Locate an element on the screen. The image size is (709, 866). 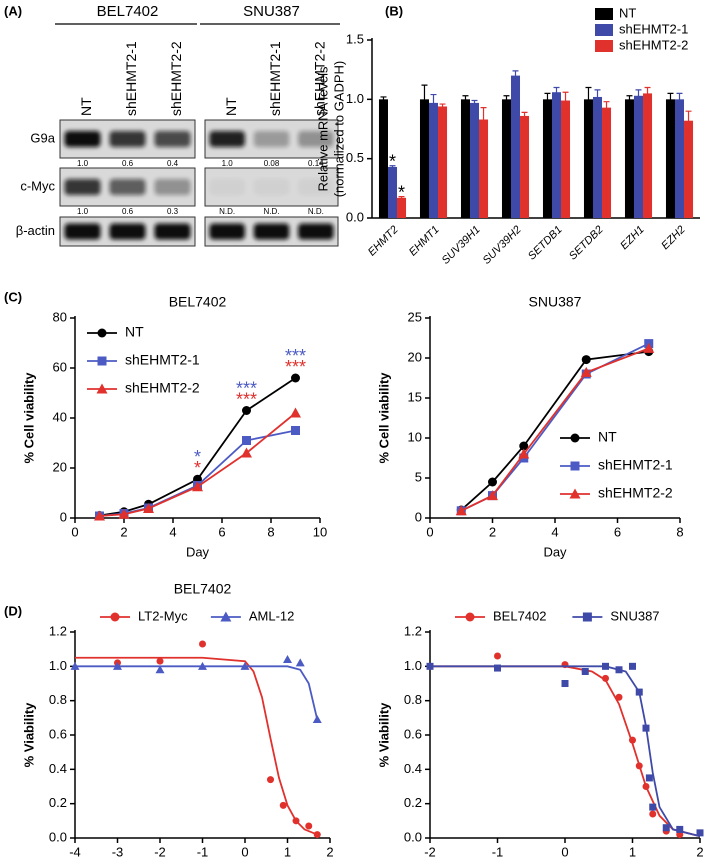
fit-curve is located at coordinates (565, 751).